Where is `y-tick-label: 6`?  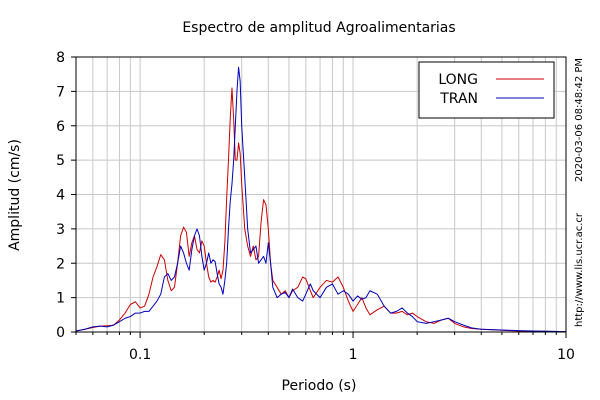
y-tick-label: 6 is located at coordinates (60, 127).